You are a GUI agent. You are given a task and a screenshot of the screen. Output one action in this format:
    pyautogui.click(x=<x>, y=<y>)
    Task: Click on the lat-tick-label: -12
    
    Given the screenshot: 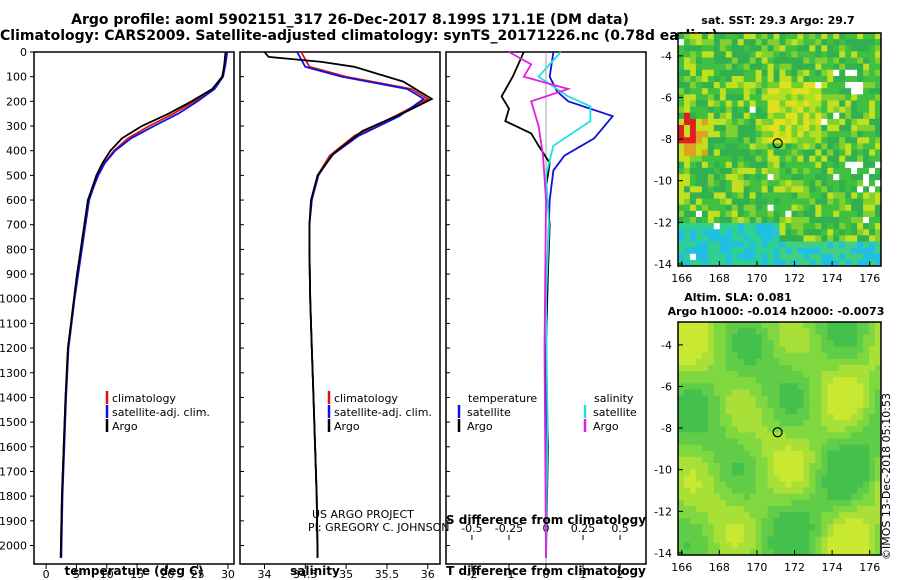 What is the action you would take?
    pyautogui.click(x=663, y=511)
    